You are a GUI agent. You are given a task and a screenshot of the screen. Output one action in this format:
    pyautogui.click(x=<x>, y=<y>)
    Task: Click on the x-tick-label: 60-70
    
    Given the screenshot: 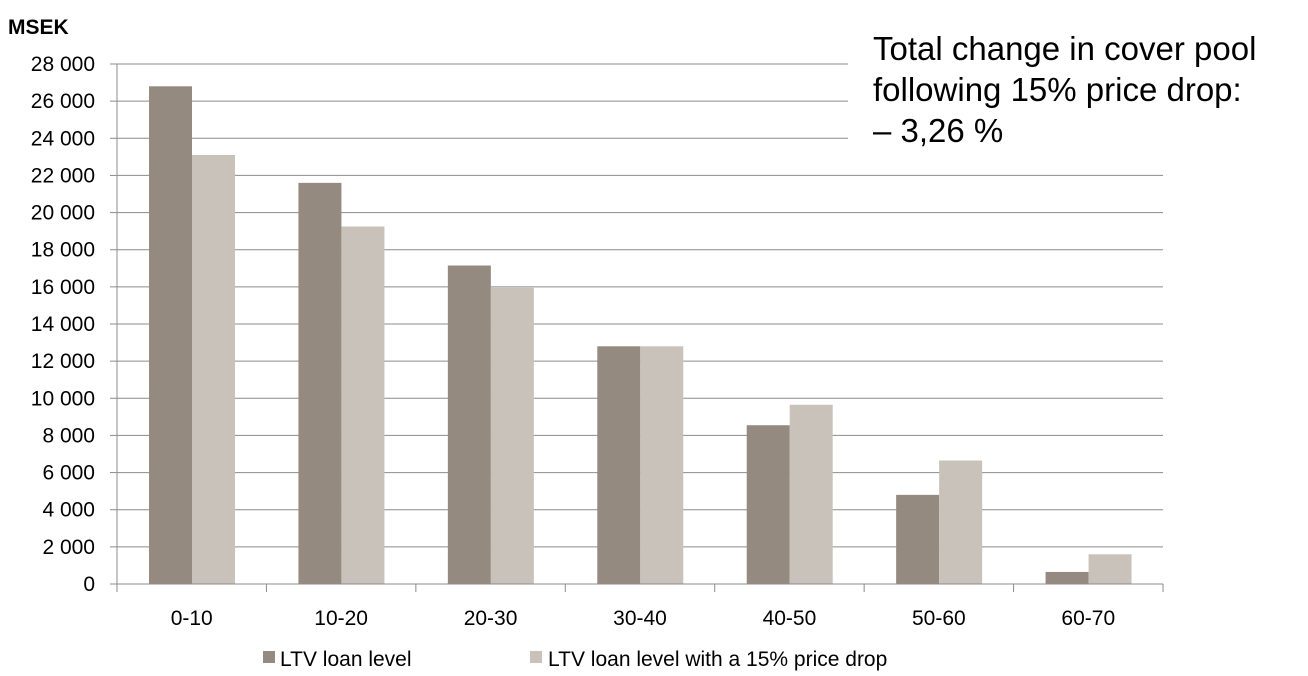 What is the action you would take?
    pyautogui.click(x=1088, y=618)
    